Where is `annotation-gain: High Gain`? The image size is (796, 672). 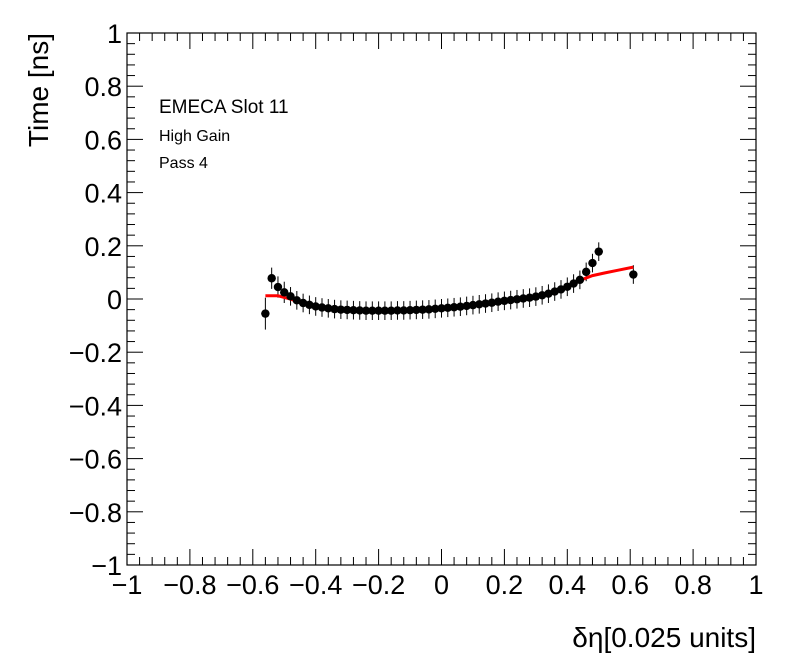
annotation-gain: High Gain is located at coordinates (194, 136).